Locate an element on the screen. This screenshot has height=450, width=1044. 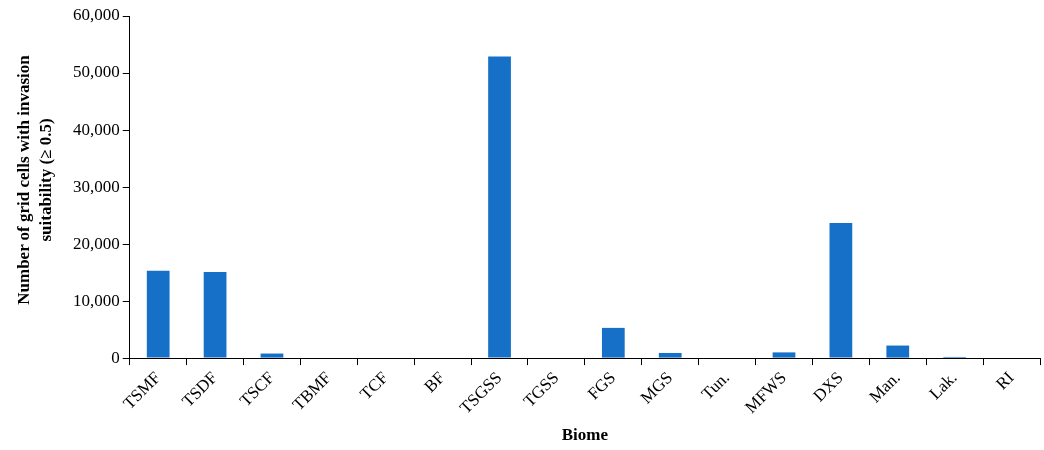
y-axis-title: Number of grid cells with invasion suitability (≥ 0.5) is located at coordinates (34, 180).